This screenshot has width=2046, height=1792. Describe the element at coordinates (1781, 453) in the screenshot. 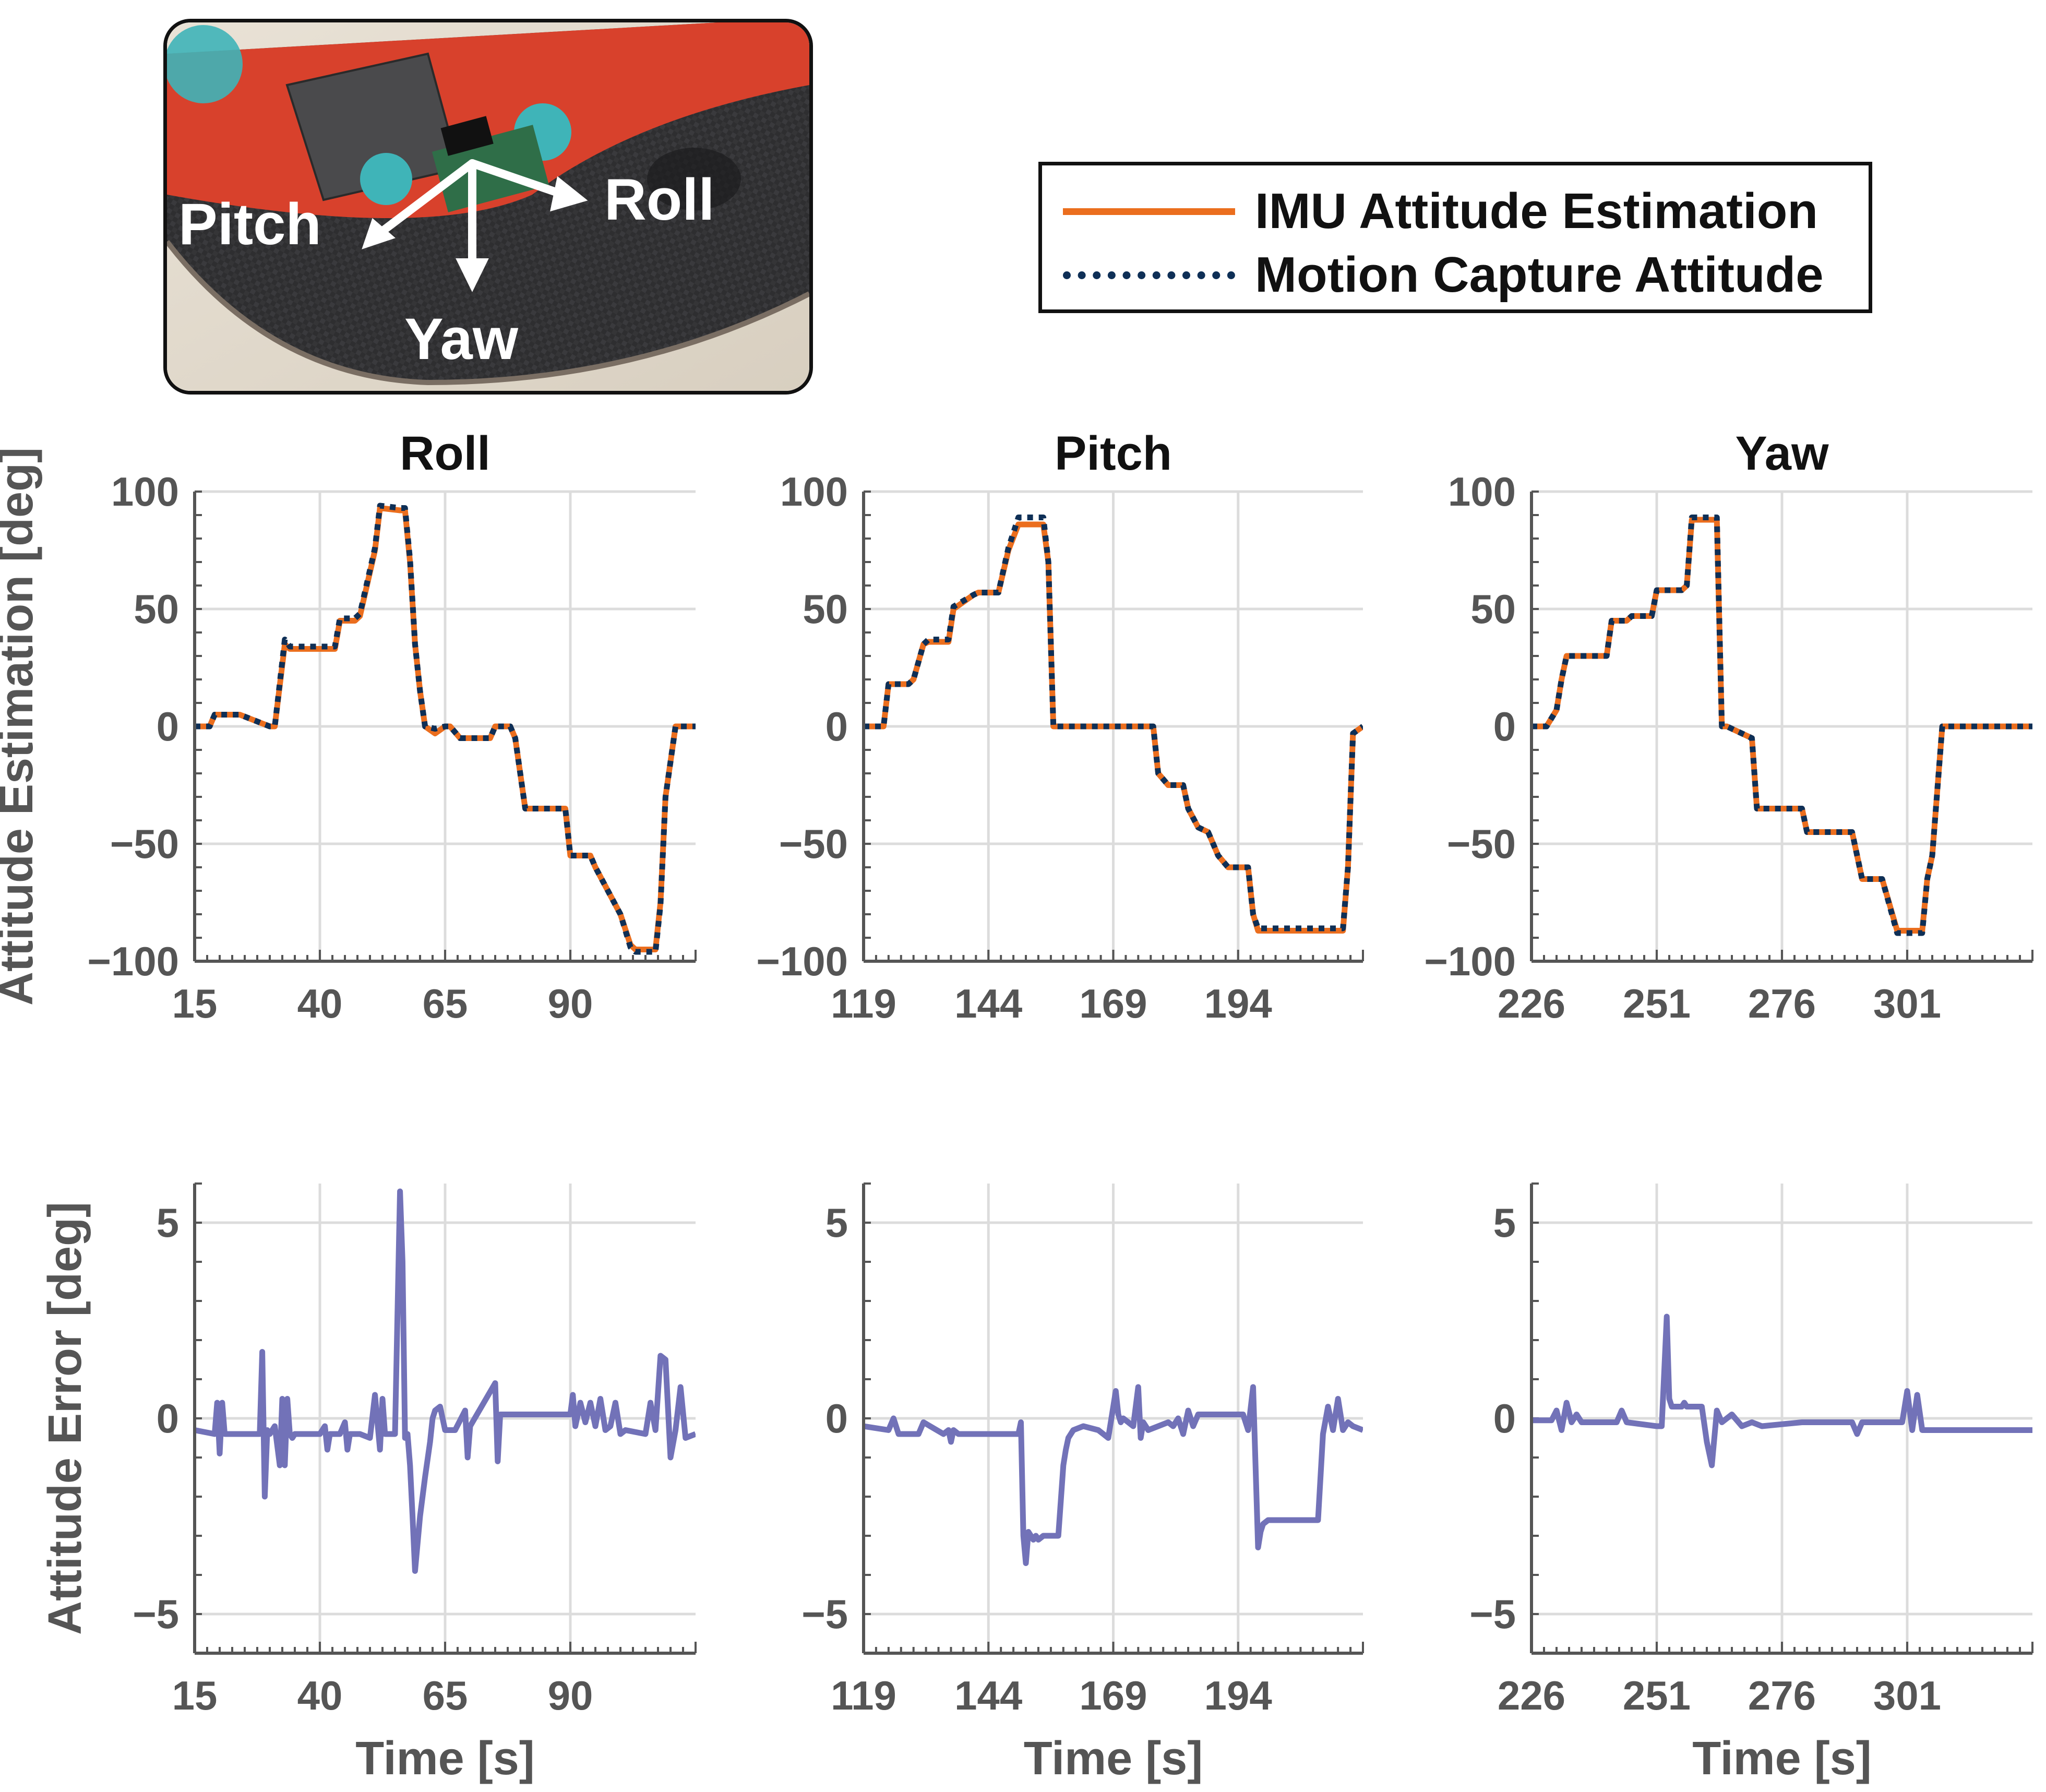

I see `panel-title: Yaw` at that location.